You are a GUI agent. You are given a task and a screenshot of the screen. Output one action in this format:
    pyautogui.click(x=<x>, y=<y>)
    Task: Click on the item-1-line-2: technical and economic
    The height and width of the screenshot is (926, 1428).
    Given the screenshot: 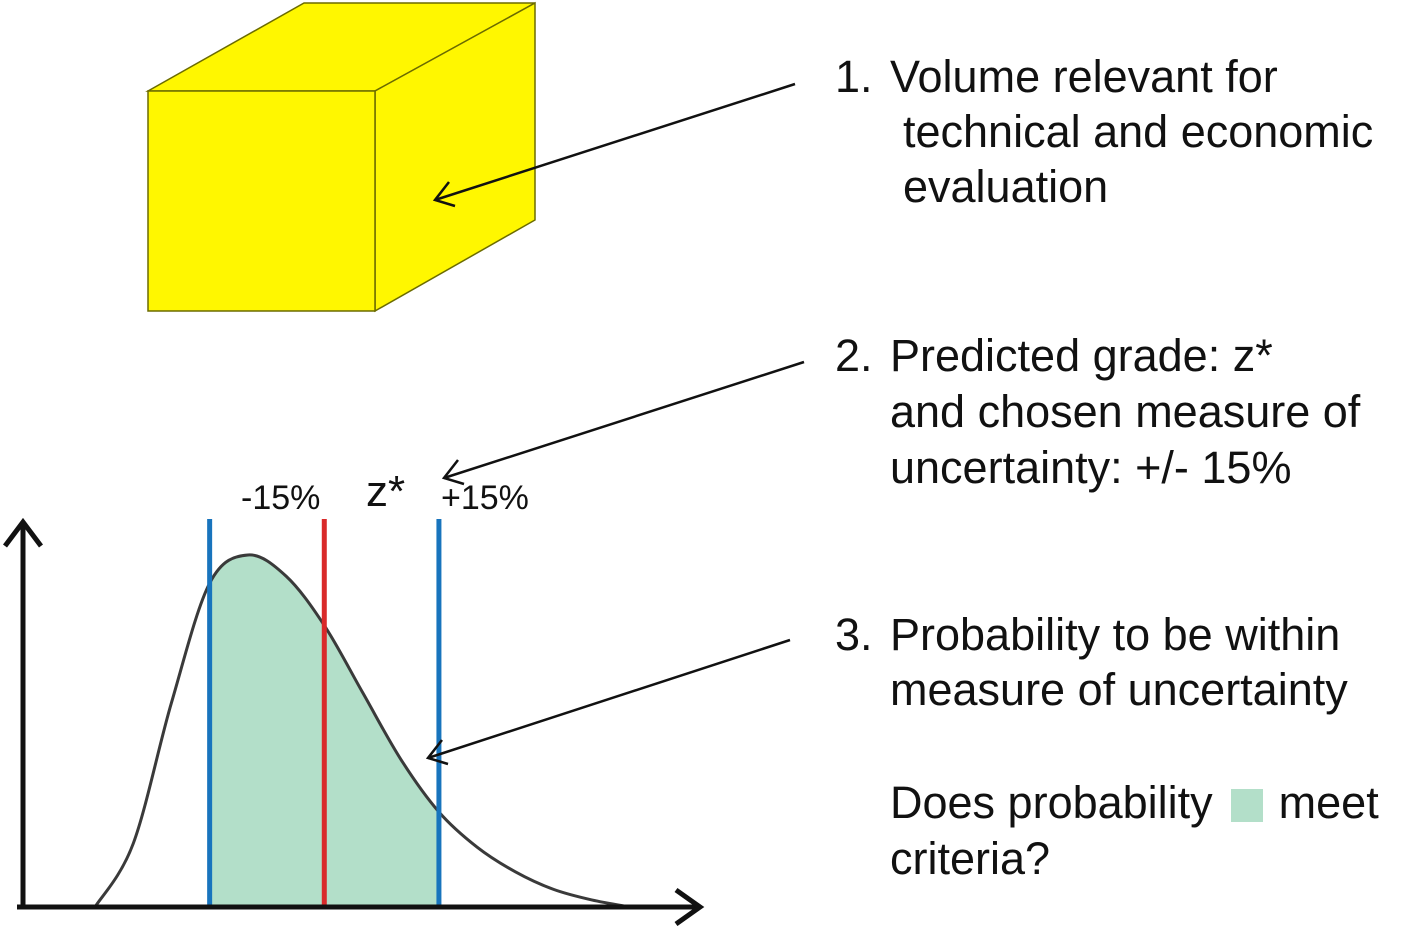 What is the action you would take?
    pyautogui.click(x=1138, y=131)
    